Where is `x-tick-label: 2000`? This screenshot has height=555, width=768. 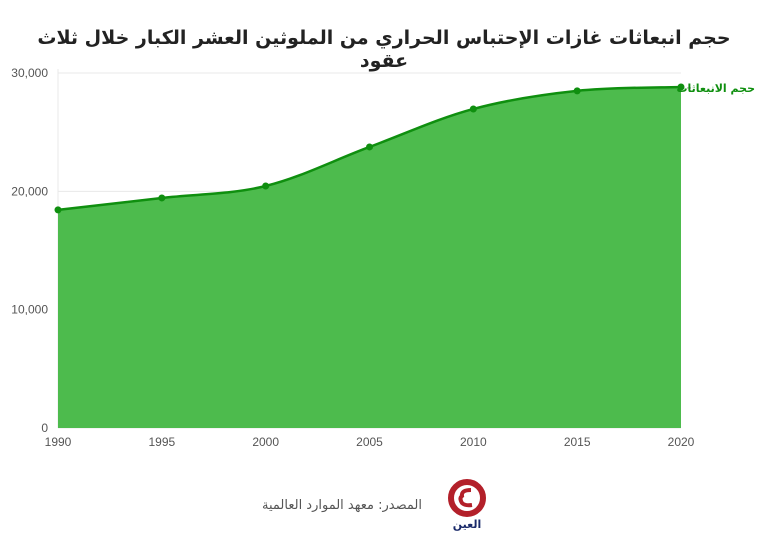
x-tick-label: 2000 is located at coordinates (265, 442).